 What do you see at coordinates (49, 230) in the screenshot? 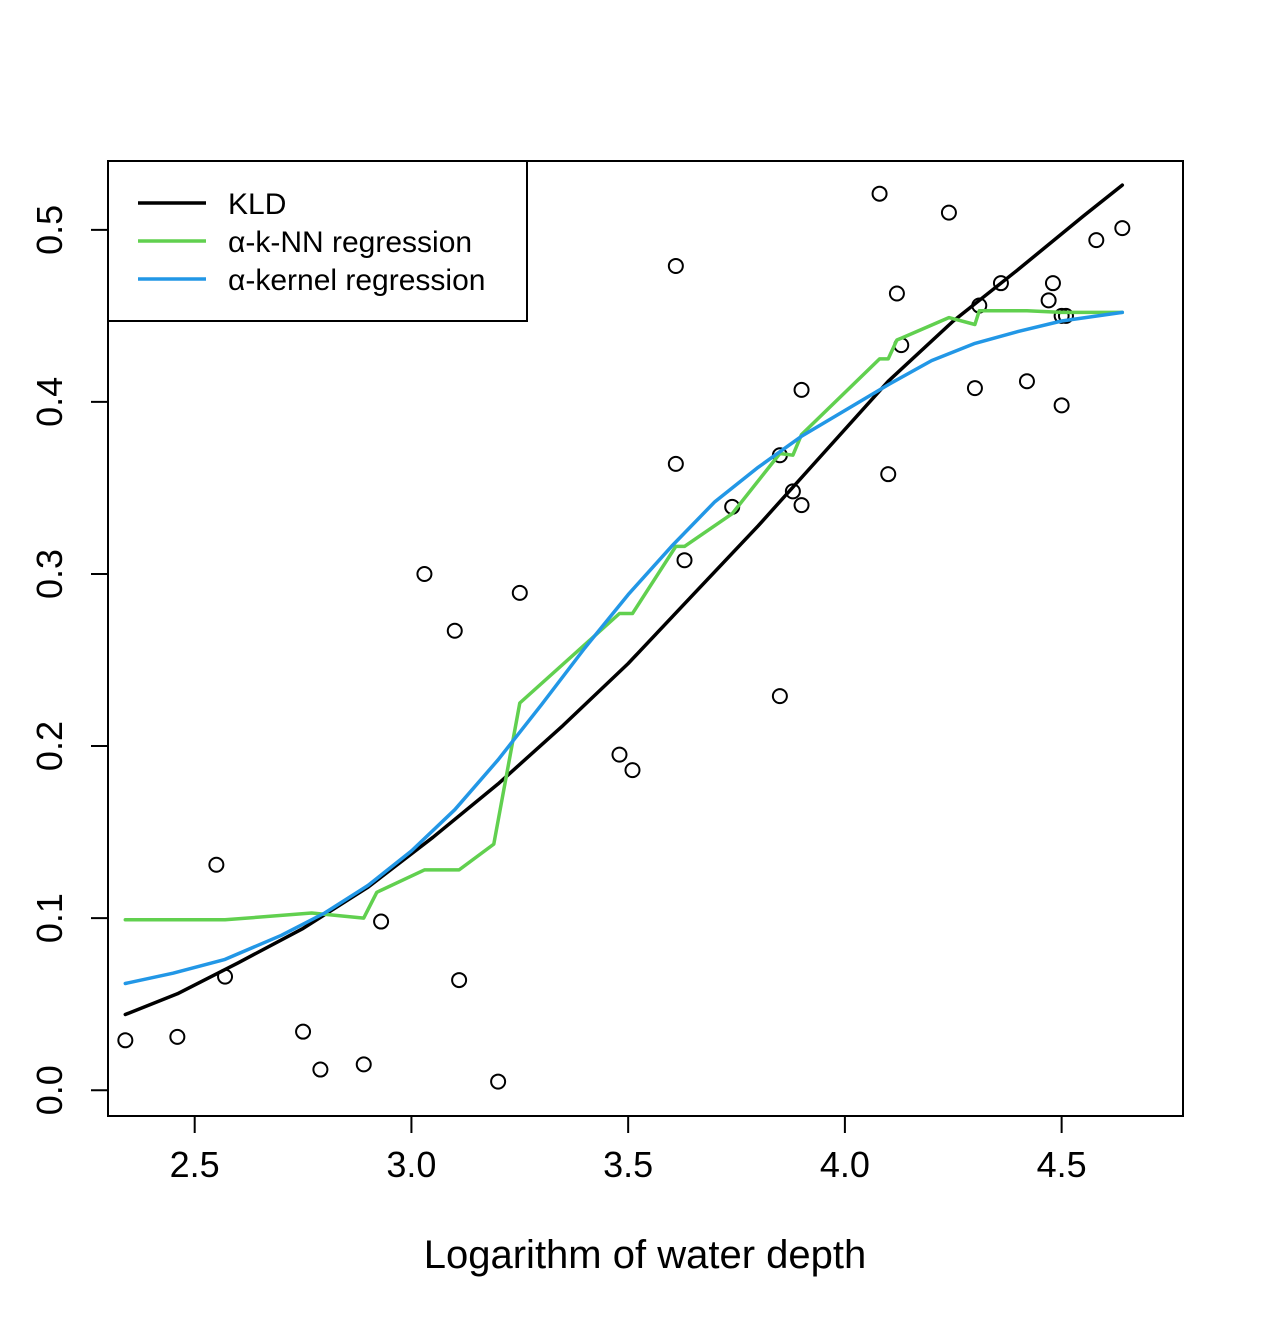
I see `y-tick-label: 0.5` at bounding box center [49, 230].